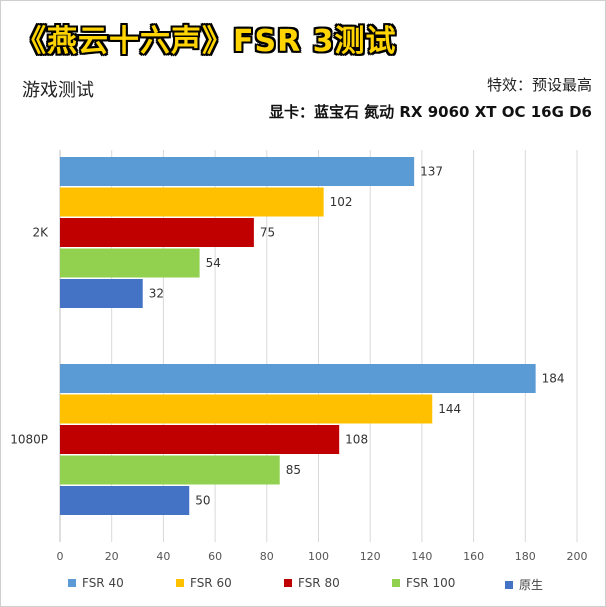  I want to click on legend-label: 原生, so click(531, 585).